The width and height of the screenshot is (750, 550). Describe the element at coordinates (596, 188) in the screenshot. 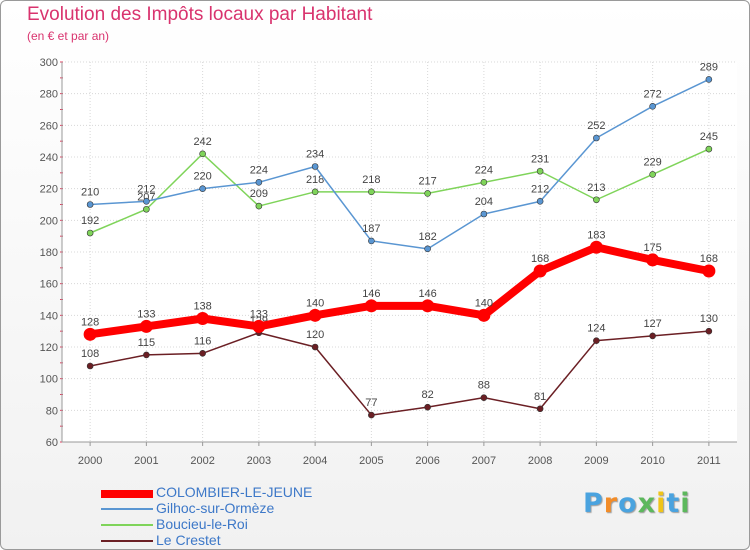

I see `data-label: 213` at that location.